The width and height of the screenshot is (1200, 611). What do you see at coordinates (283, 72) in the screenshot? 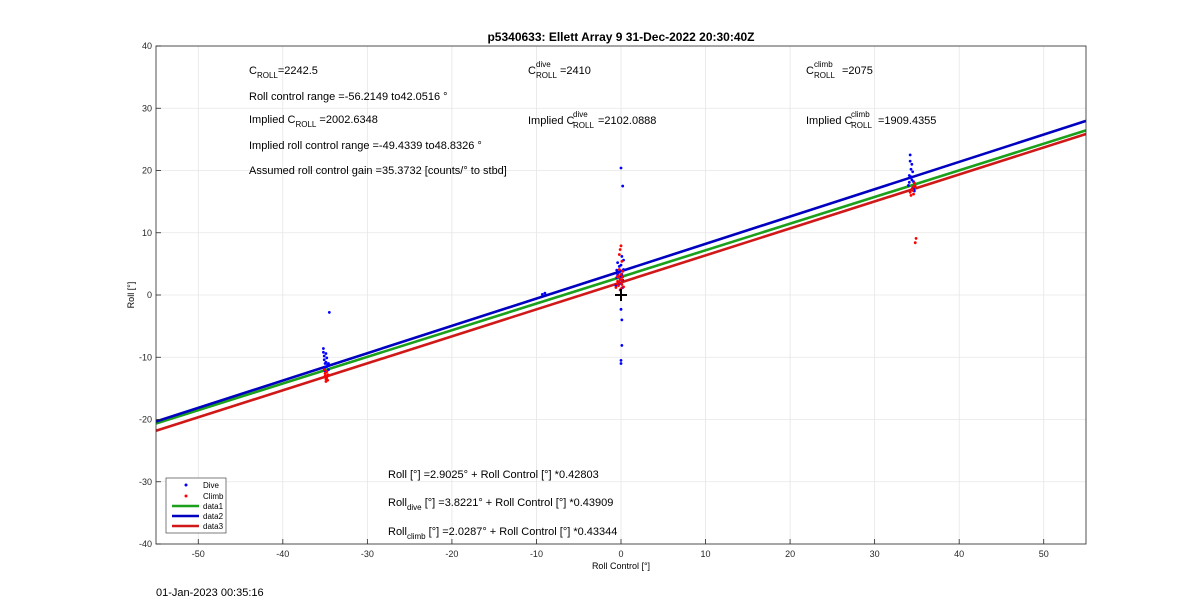
I see `annotation-c-roll: CROLL=2242.5` at bounding box center [283, 72].